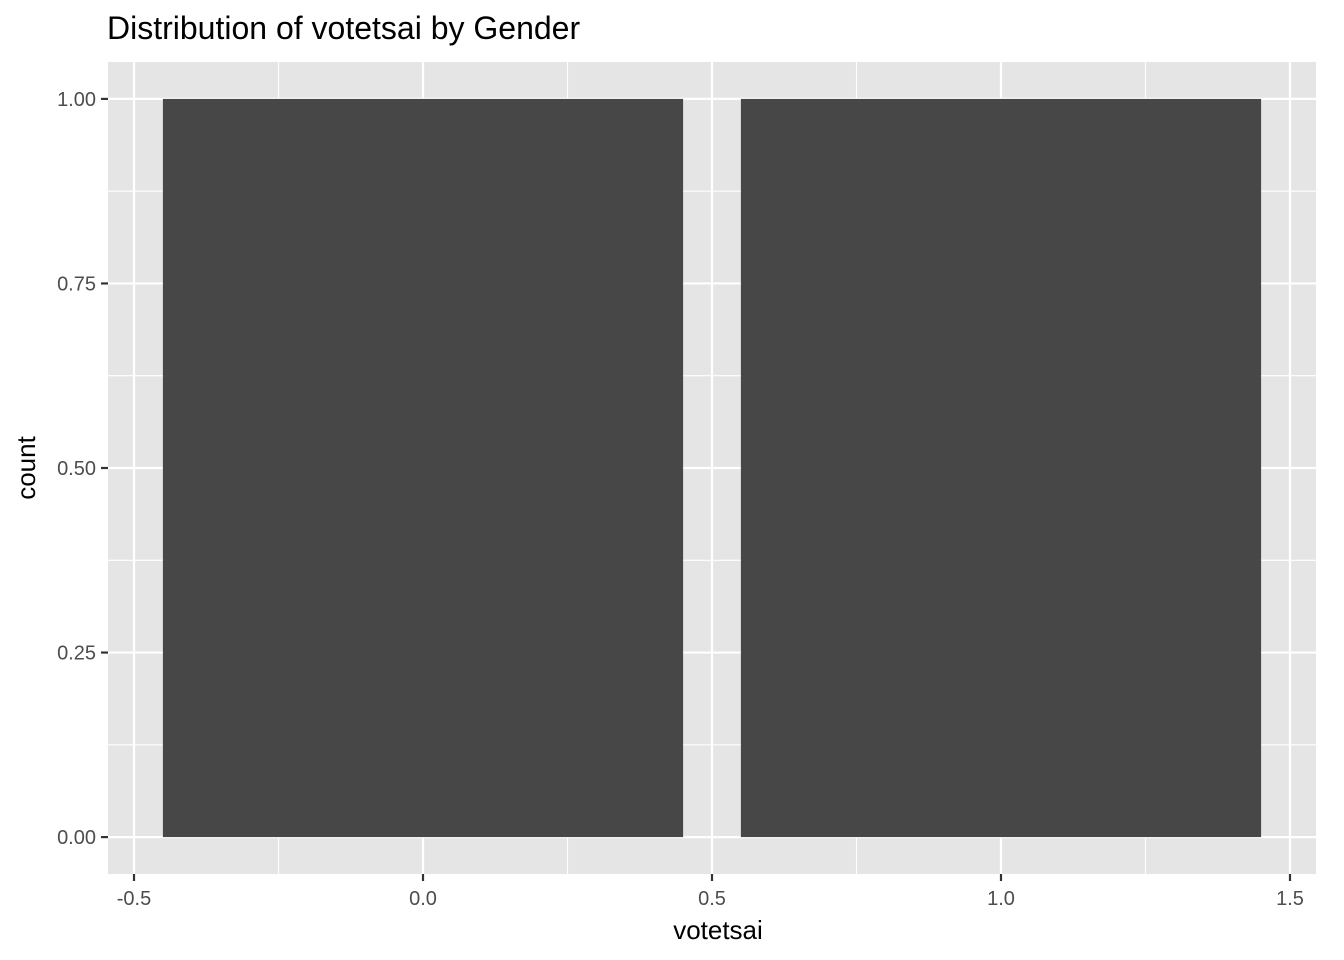 This screenshot has height=960, width=1344. I want to click on x-tick-label: 0.0, so click(423, 899).